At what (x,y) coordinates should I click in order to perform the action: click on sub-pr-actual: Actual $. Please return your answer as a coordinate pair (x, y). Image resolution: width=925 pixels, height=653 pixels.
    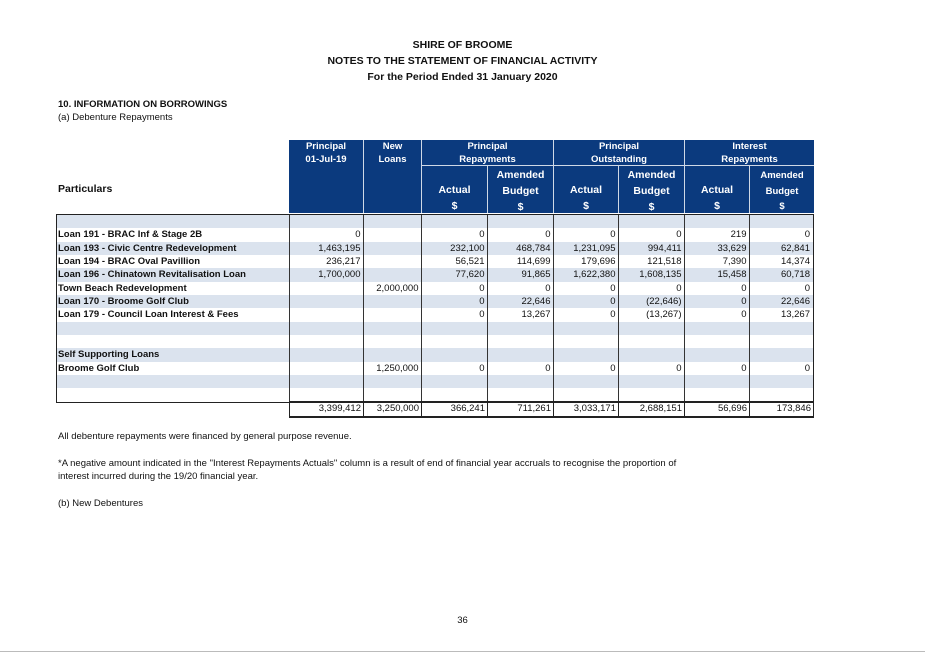
    Looking at the image, I should click on (454, 189).